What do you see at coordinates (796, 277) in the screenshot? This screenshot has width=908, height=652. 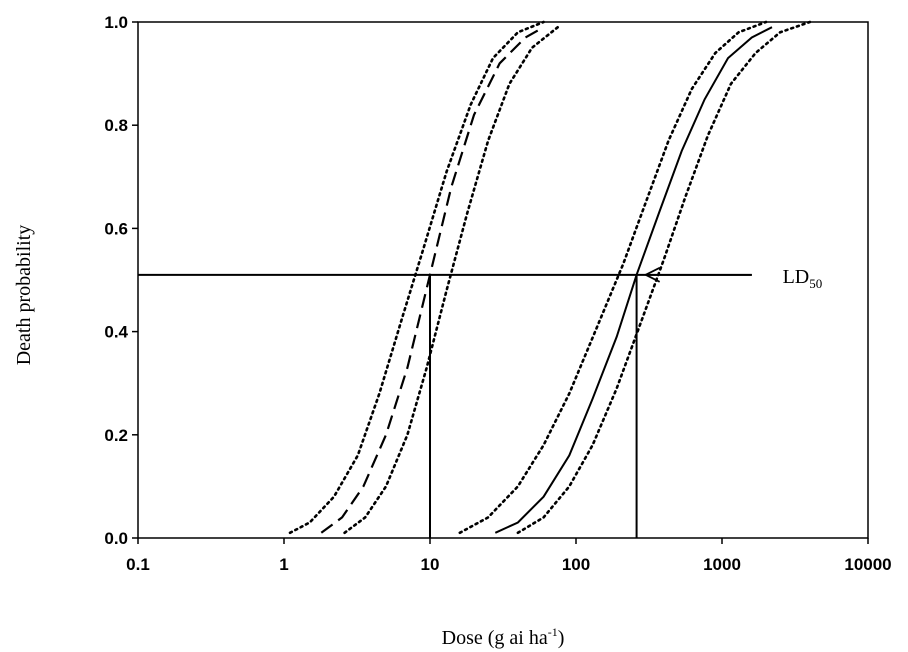 I see `ld50-label-main: LD` at bounding box center [796, 277].